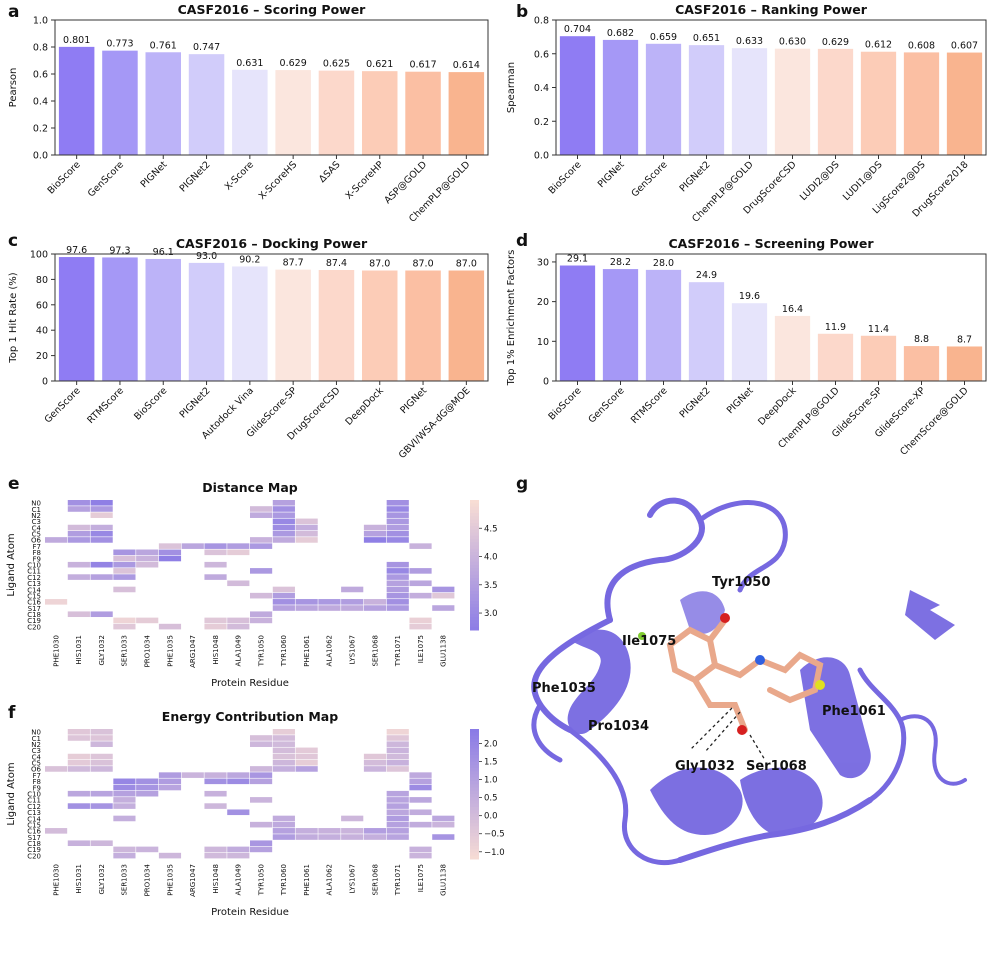 The height and width of the screenshot is (974, 997). What do you see at coordinates (543, 302) in the screenshot?
I see `y-tick-label-d: 20` at bounding box center [543, 302].